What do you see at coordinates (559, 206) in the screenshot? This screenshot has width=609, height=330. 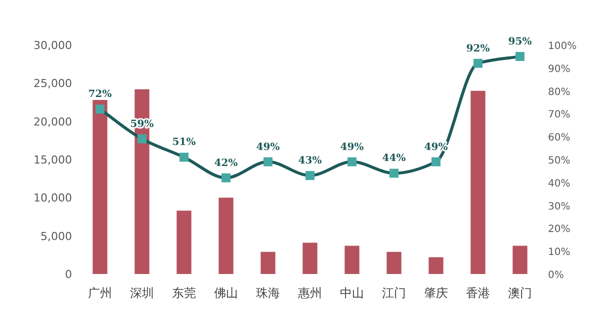 I see `y2-tick-label: 30%` at bounding box center [559, 206].